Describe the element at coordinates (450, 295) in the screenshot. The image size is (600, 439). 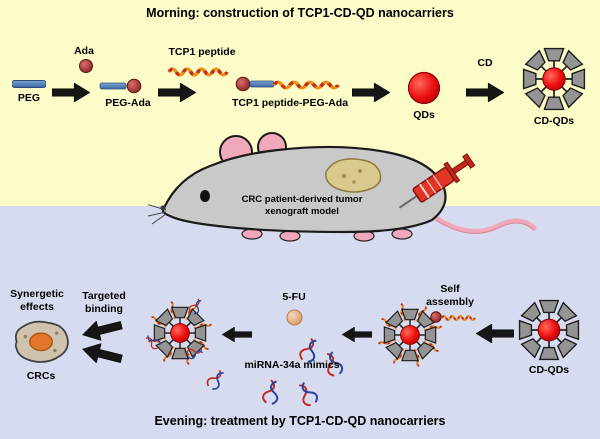
I see `self-assembly-label: Self assembly` at that location.